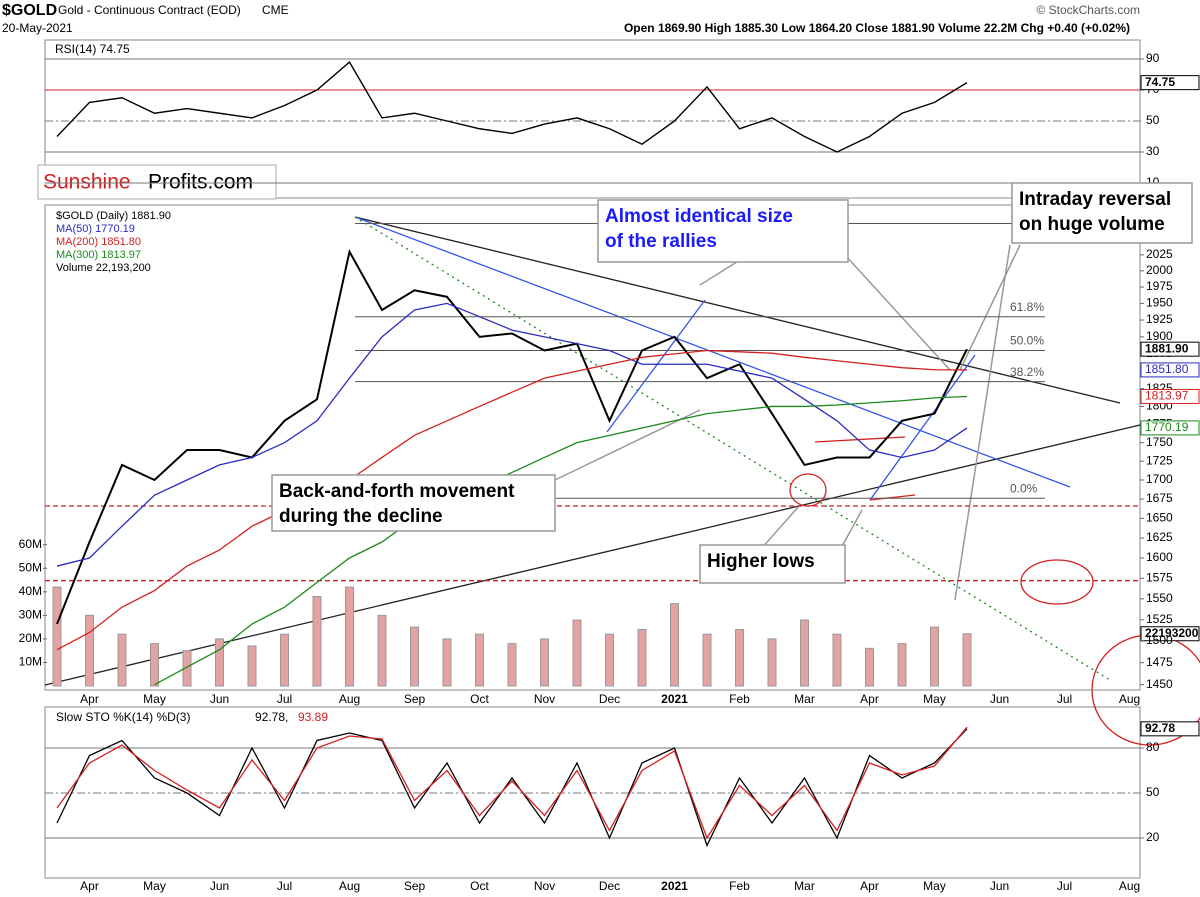  I want to click on y-tick-label: 40M, so click(30, 591).